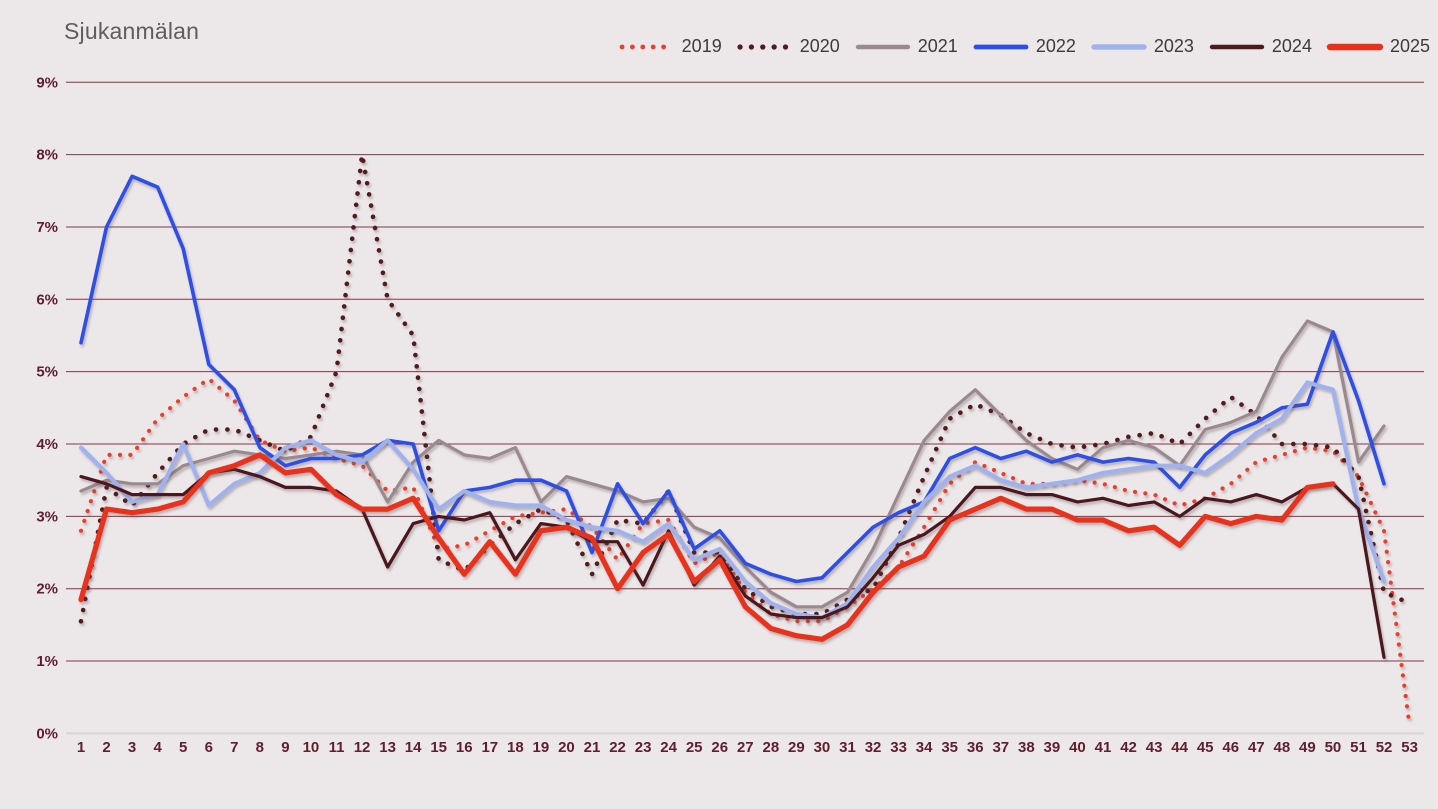 Image resolution: width=1438 pixels, height=809 pixels. What do you see at coordinates (47, 661) in the screenshot?
I see `y-axis-tick-label: 1%` at bounding box center [47, 661].